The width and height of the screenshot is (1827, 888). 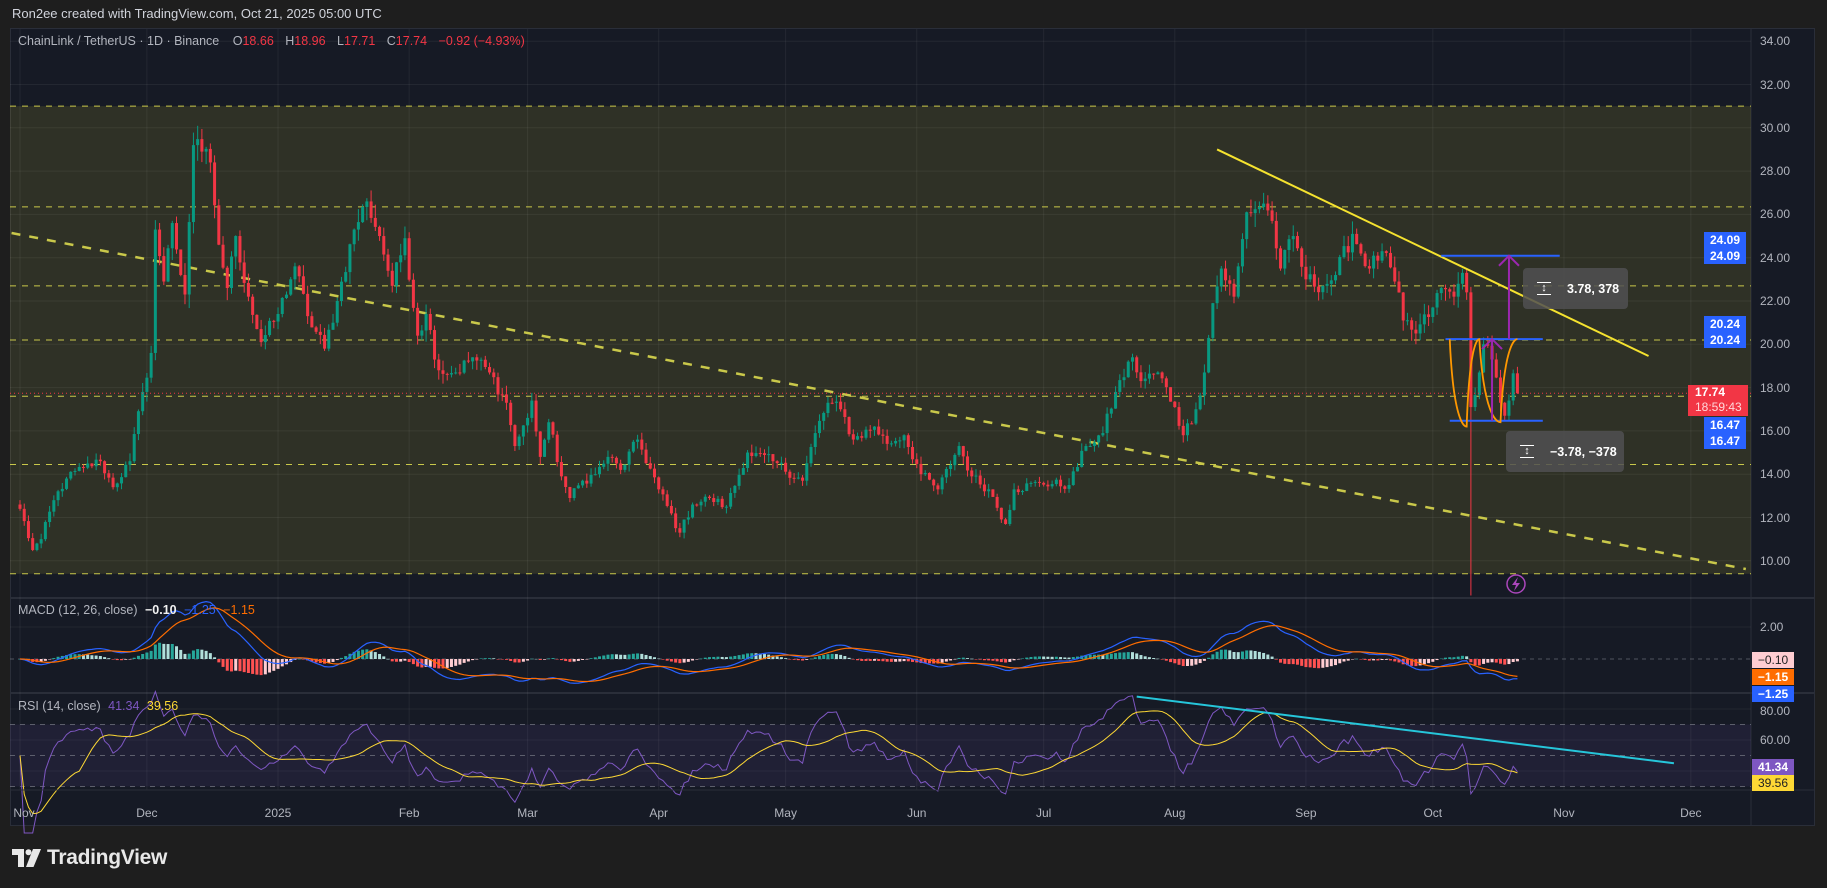 What do you see at coordinates (78, 610) in the screenshot?
I see `macd-title: MACD (12, 26, close)` at bounding box center [78, 610].